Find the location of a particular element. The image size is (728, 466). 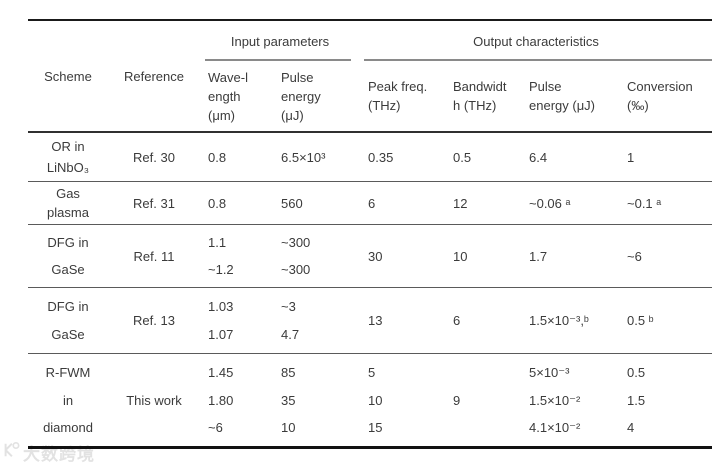

column-header-peak-freq: Peak freq. (THz) is located at coordinates (398, 96).